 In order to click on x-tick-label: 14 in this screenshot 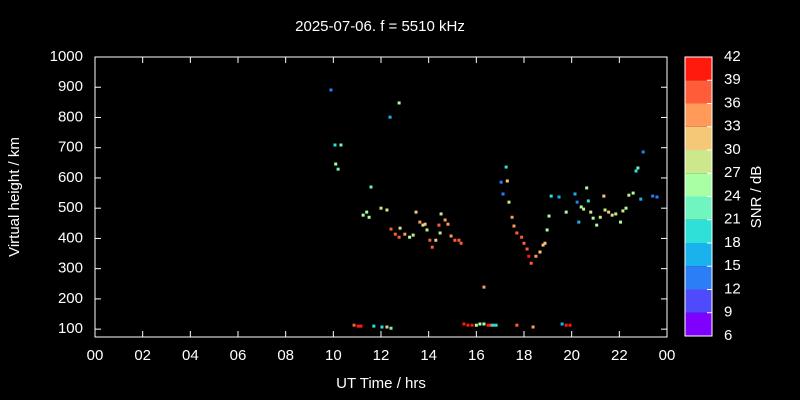, I will do `click(428, 355)`.